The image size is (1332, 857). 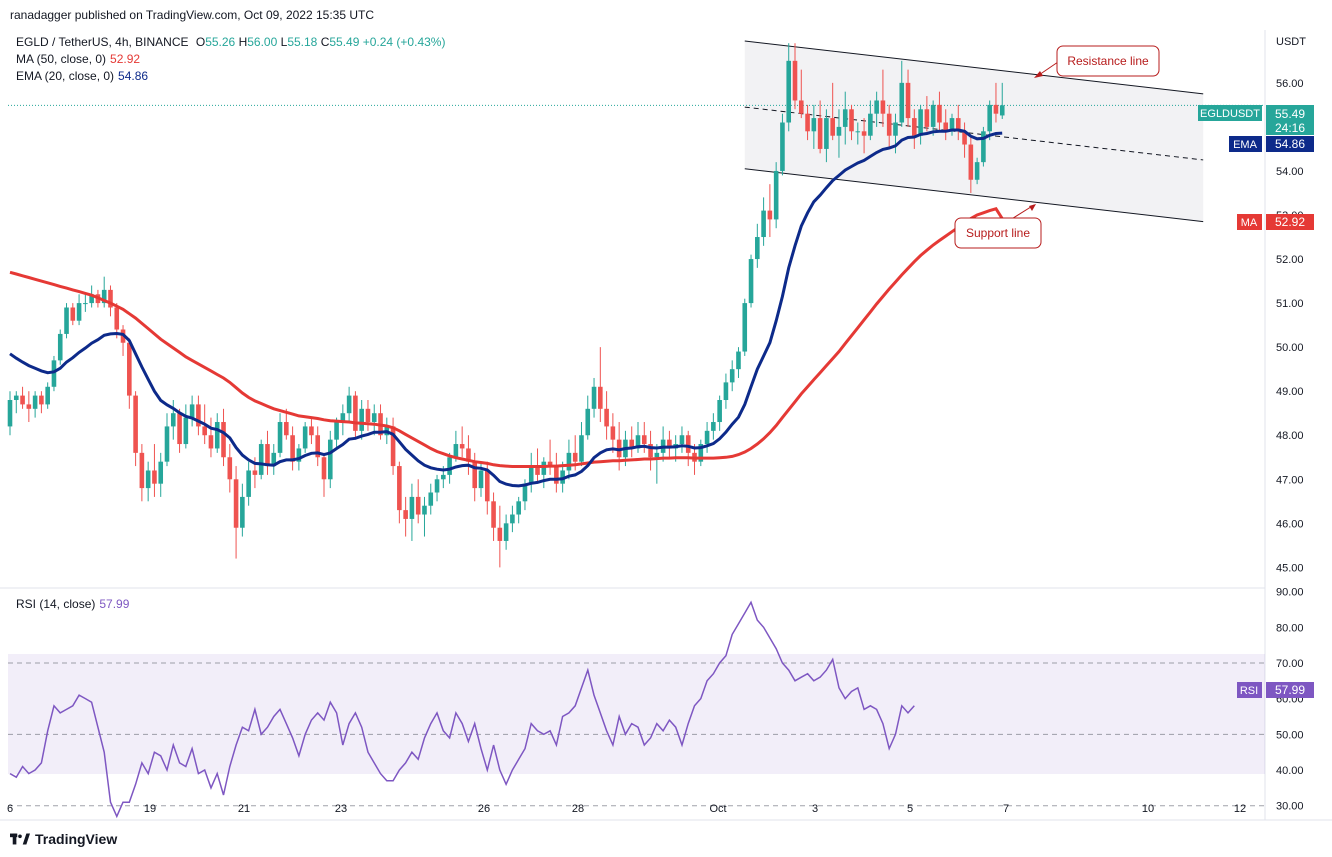 What do you see at coordinates (636, 714) in the screenshot?
I see `rsi-band` at bounding box center [636, 714].